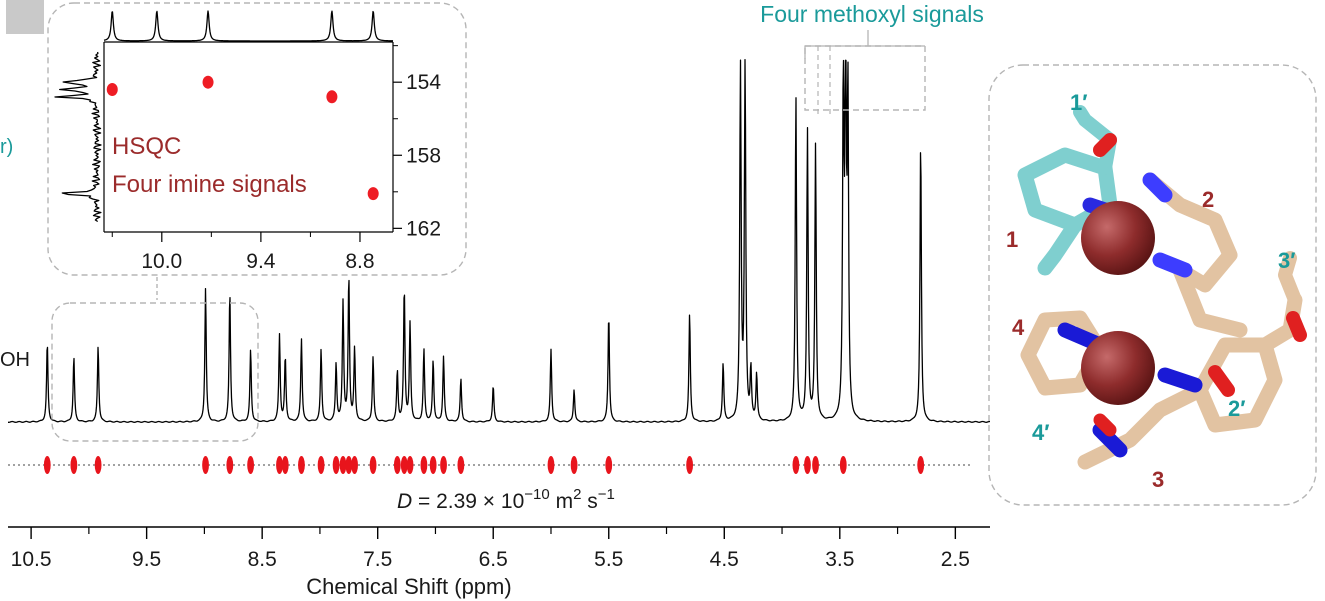 This screenshot has width=1325, height=601. Describe the element at coordinates (1012, 239) in the screenshot. I see `label-1: 1` at that location.